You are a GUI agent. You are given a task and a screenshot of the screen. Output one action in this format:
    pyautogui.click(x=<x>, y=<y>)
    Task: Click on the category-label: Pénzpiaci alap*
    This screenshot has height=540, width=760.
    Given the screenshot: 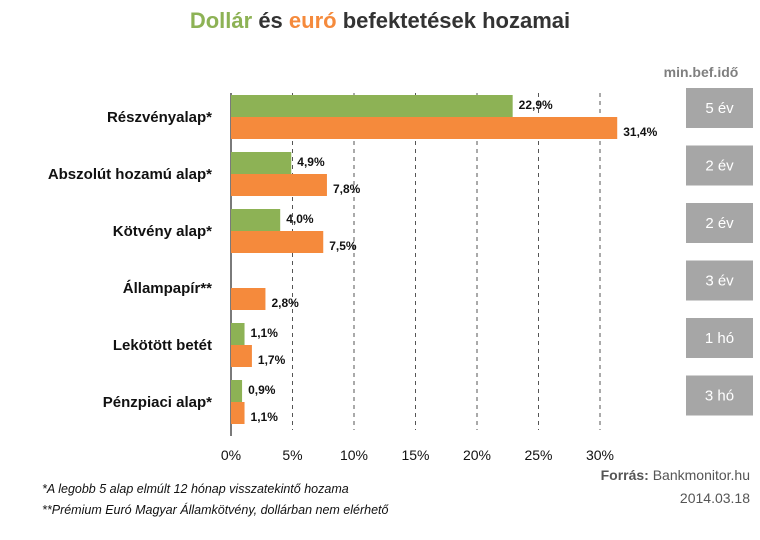 What is the action you would take?
    pyautogui.click(x=157, y=402)
    